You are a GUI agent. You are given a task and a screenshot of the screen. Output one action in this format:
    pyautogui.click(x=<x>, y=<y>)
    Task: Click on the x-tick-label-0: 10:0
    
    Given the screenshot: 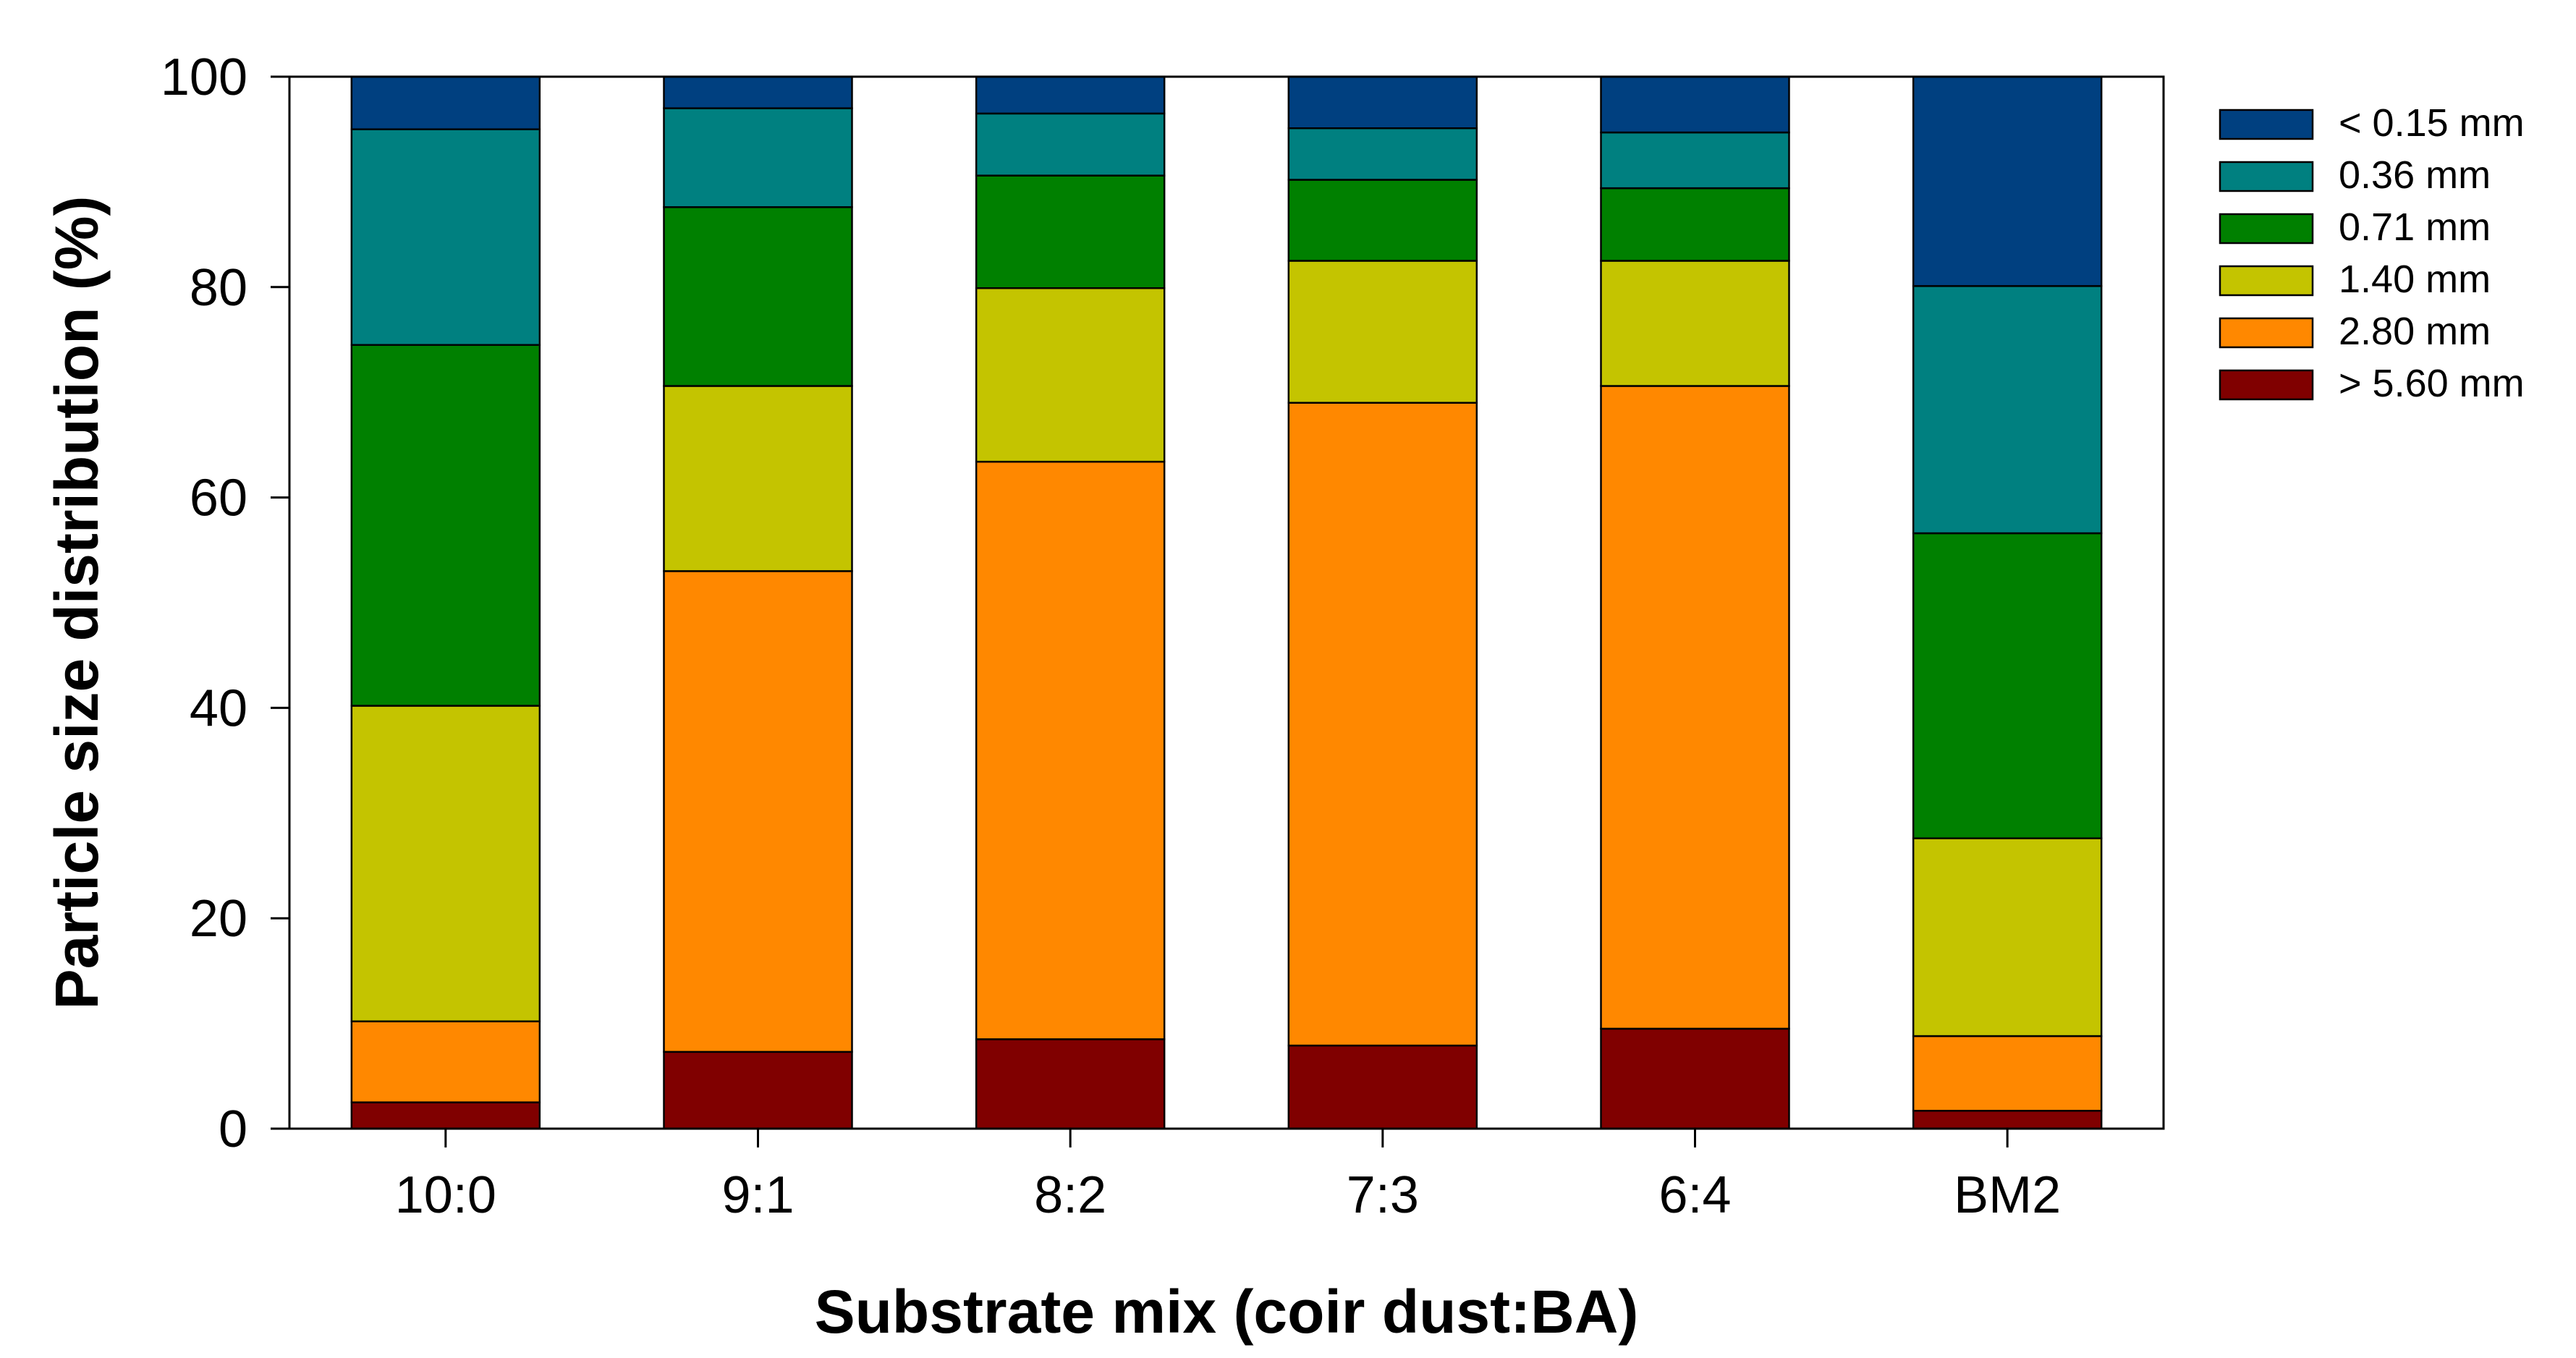 What is the action you would take?
    pyautogui.click(x=445, y=1195)
    